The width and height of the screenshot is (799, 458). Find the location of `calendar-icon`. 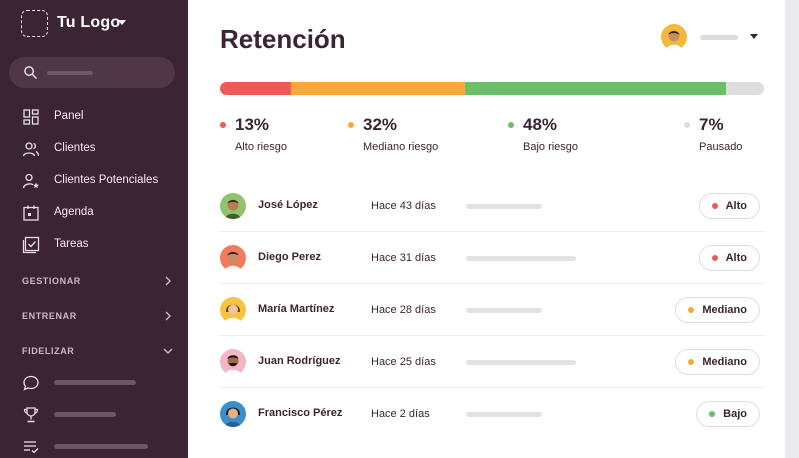

calendar-icon is located at coordinates (31, 213).